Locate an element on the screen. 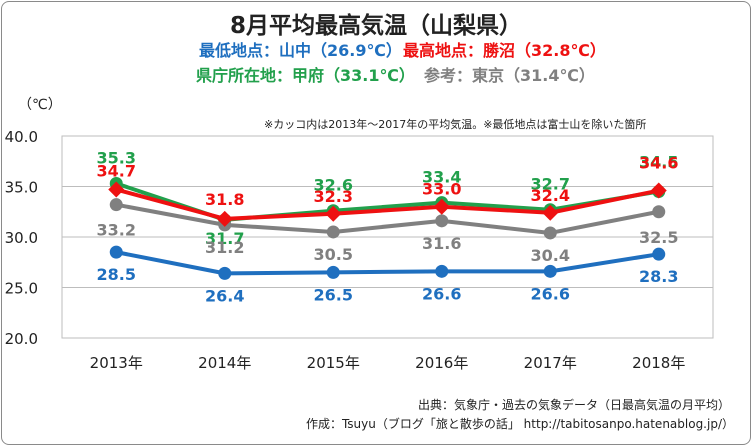 The image size is (752, 446). data-label-kofu: 35.3 is located at coordinates (116, 157).